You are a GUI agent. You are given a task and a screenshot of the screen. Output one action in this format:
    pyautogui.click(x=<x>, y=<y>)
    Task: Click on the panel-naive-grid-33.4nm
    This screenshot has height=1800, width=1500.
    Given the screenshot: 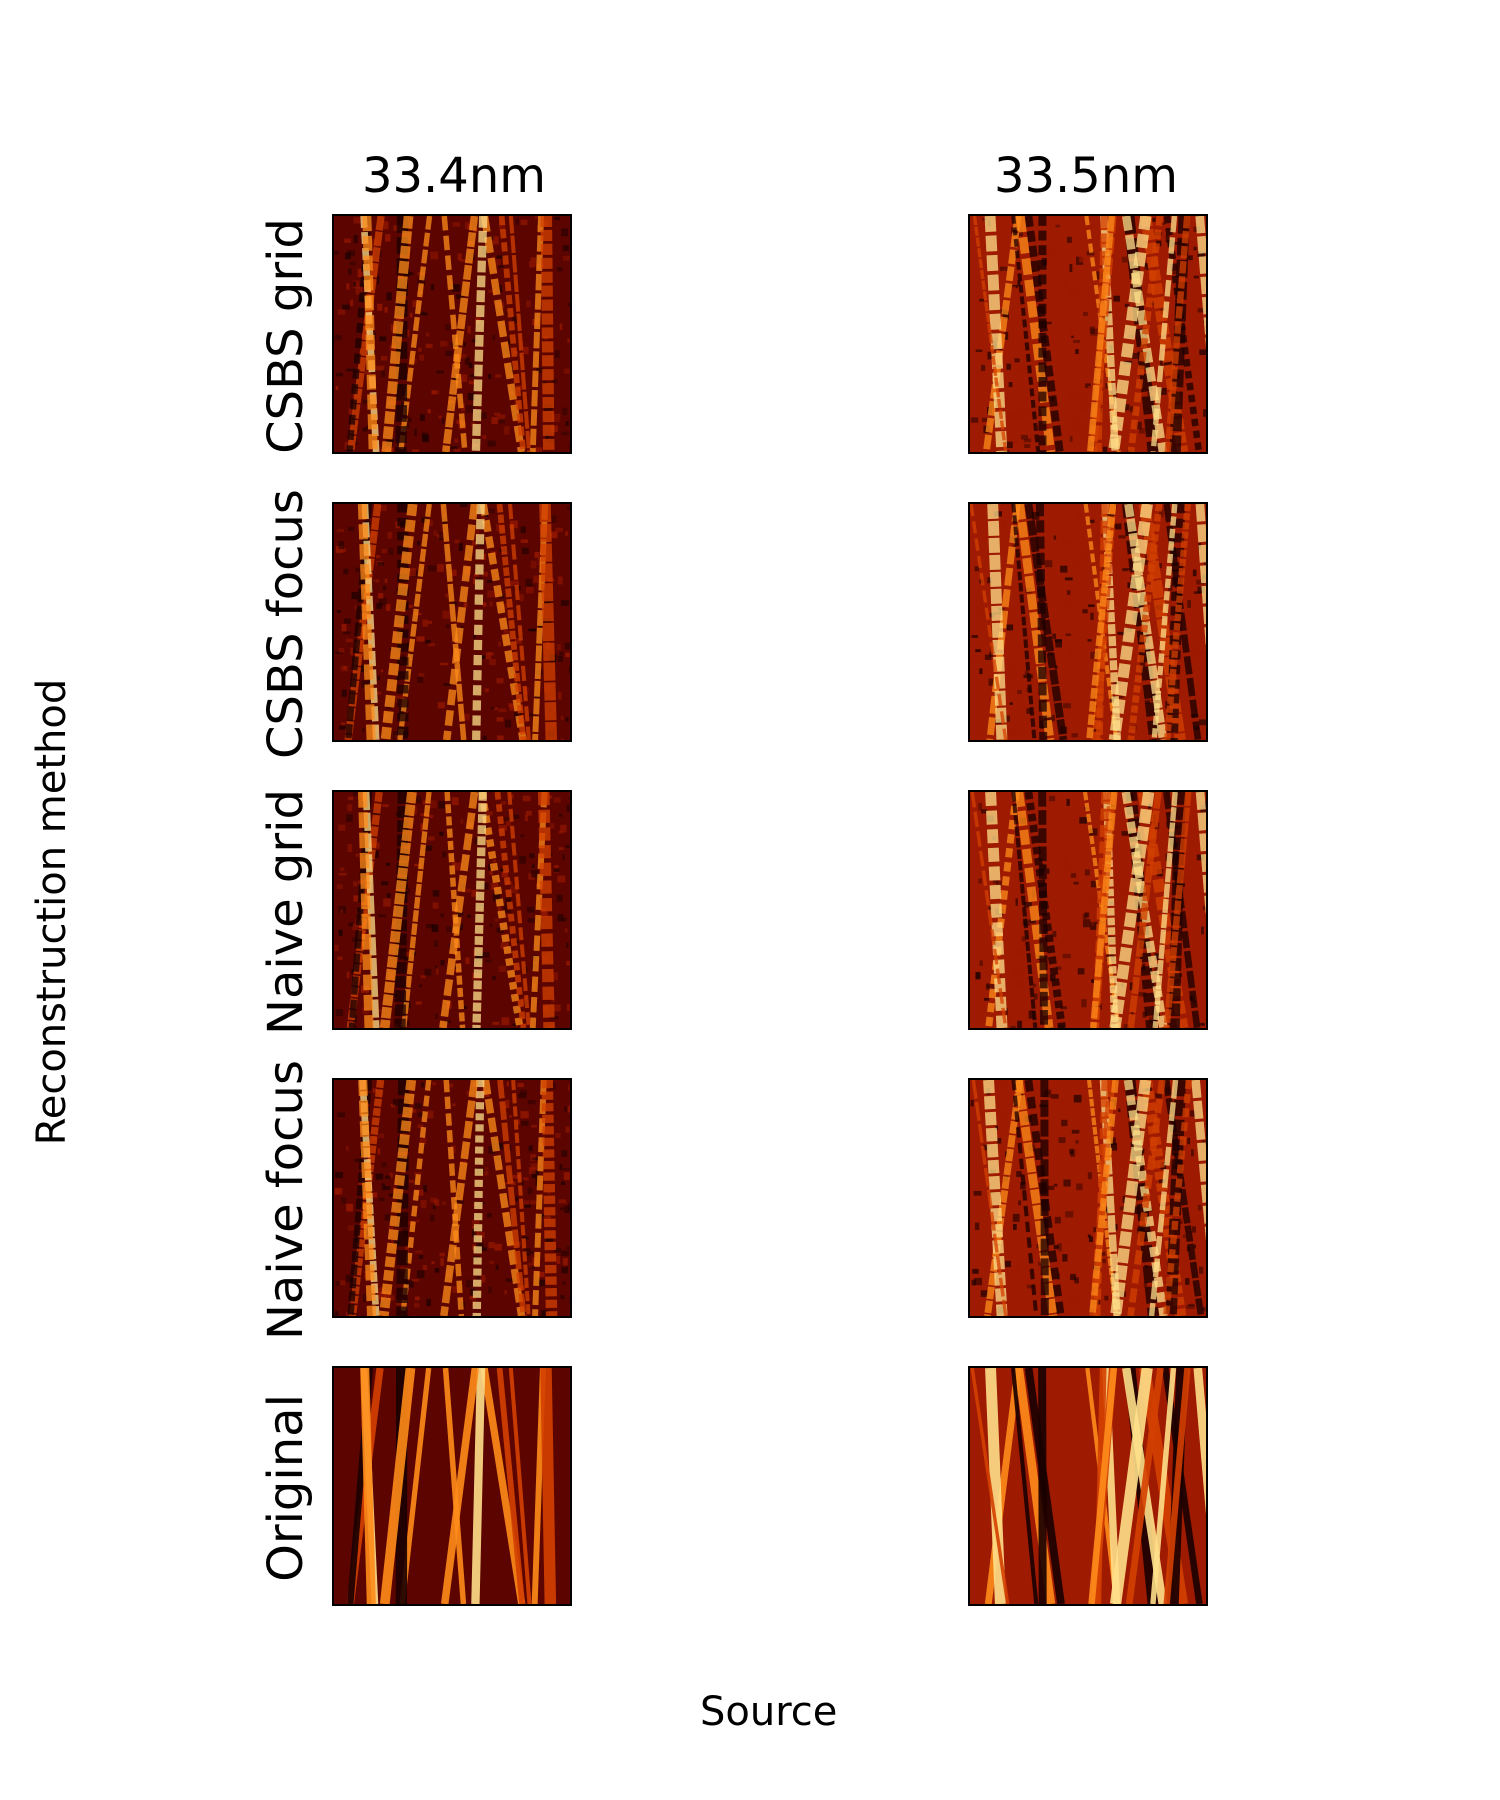 What is the action you would take?
    pyautogui.click(x=452, y=910)
    